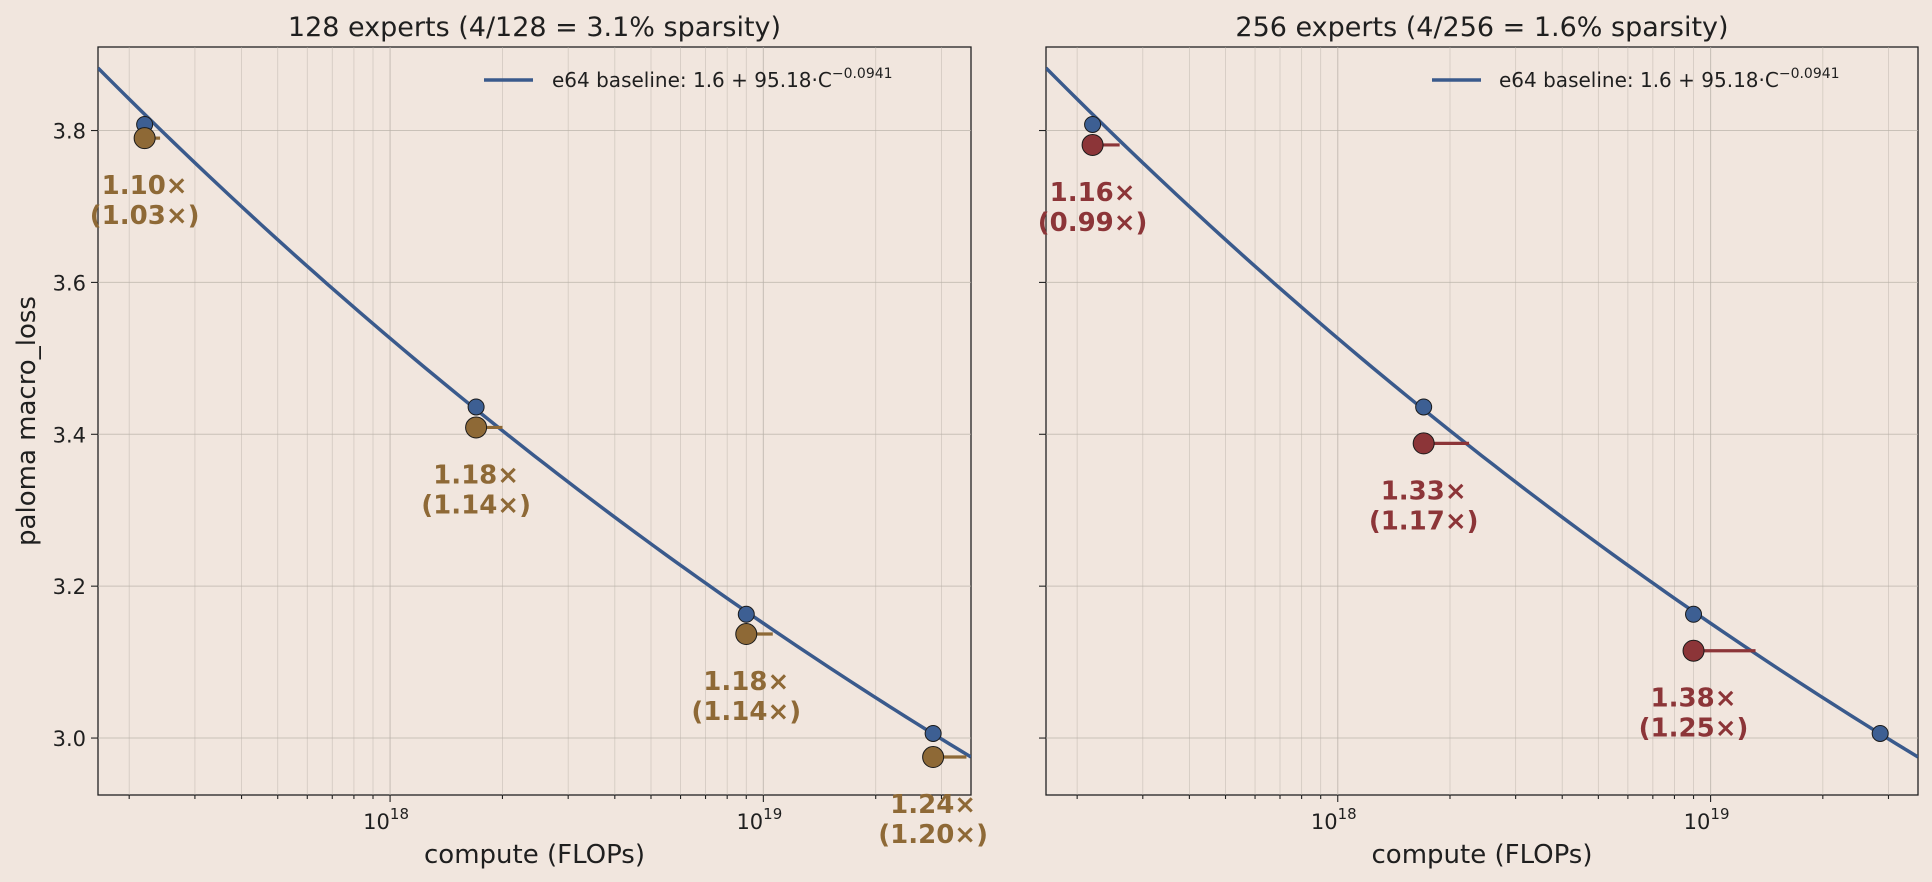 This screenshot has width=1932, height=882. What do you see at coordinates (933, 805) in the screenshot?
I see `panel-1-speedup-label: 1.24×` at bounding box center [933, 805].